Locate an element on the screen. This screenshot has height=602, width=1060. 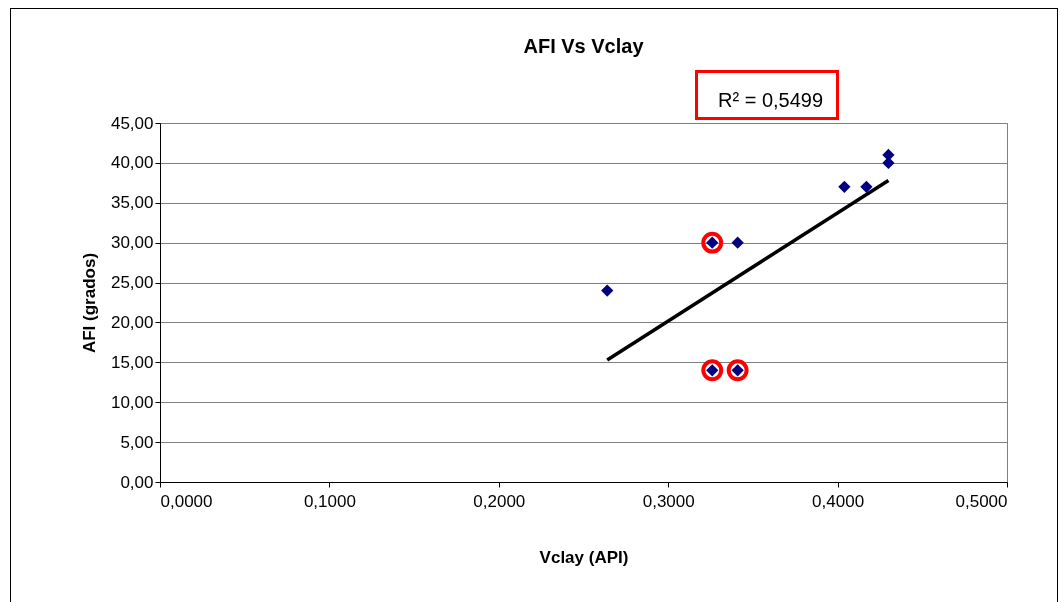
x-tick-label: 0,3000 is located at coordinates (668, 501).